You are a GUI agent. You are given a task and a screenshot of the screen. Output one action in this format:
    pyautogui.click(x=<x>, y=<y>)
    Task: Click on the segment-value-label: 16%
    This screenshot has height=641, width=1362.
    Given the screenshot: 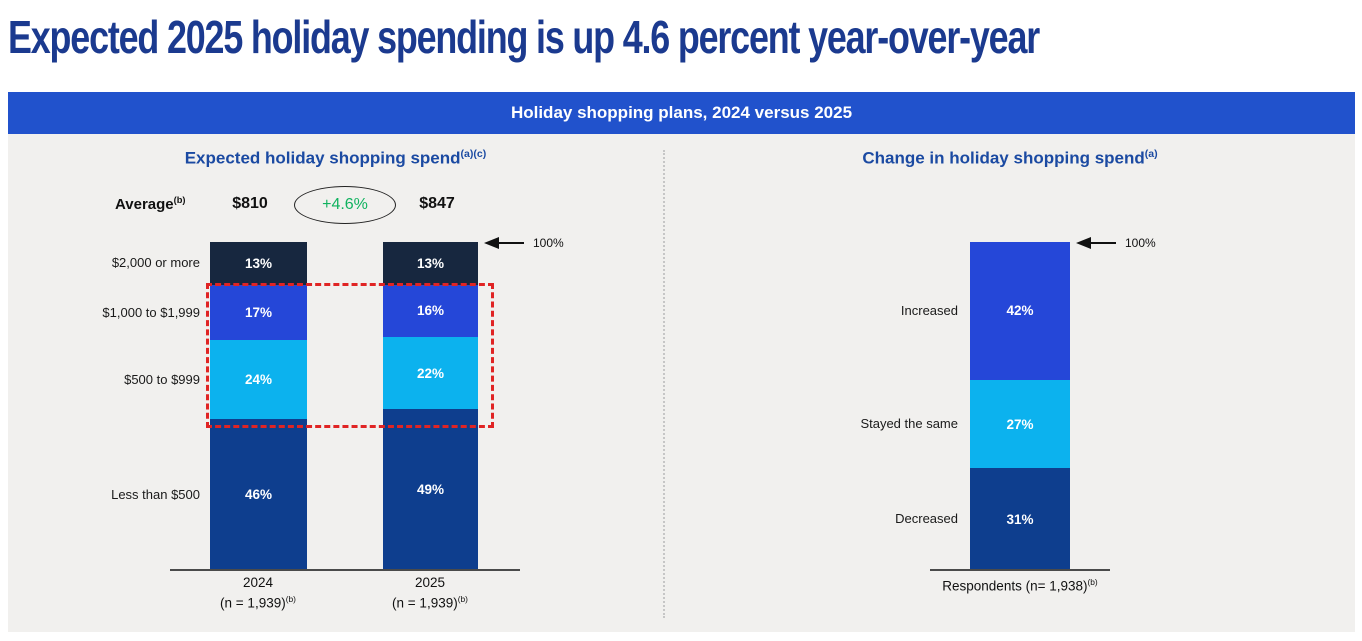 What is the action you would take?
    pyautogui.click(x=430, y=311)
    